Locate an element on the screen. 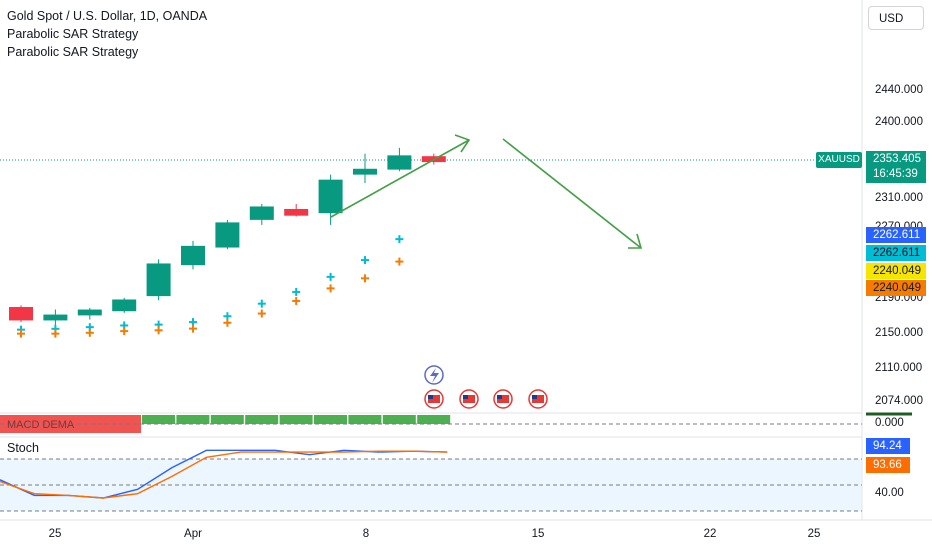 The image size is (932, 550). stoch-d-line is located at coordinates (224, 474).